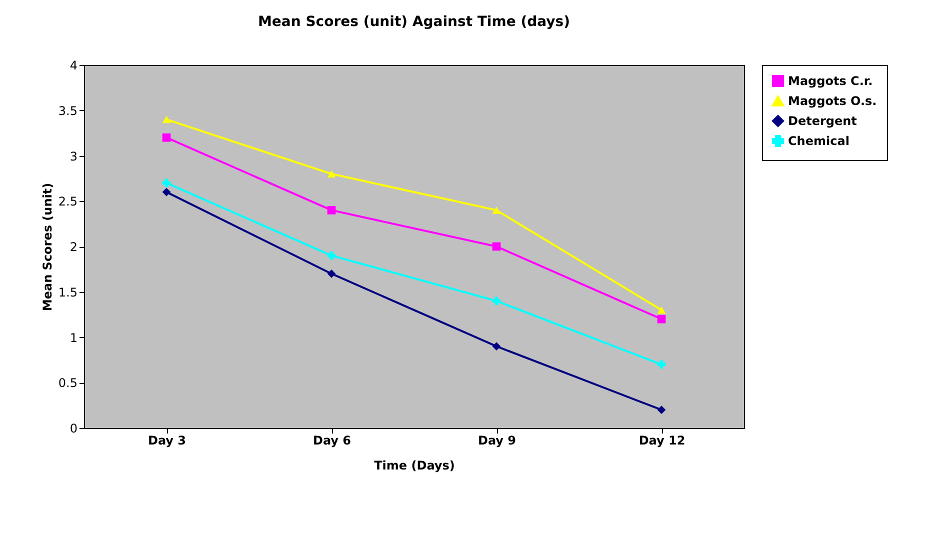 The image size is (948, 553). What do you see at coordinates (74, 247) in the screenshot?
I see `y-tick-label: 2` at bounding box center [74, 247].